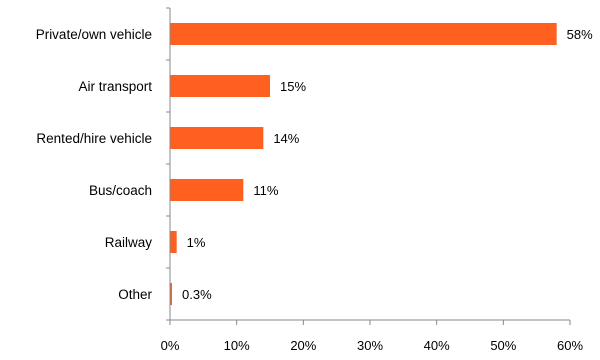  What do you see at coordinates (570, 345) in the screenshot?
I see `x-tick-label: 60%` at bounding box center [570, 345].